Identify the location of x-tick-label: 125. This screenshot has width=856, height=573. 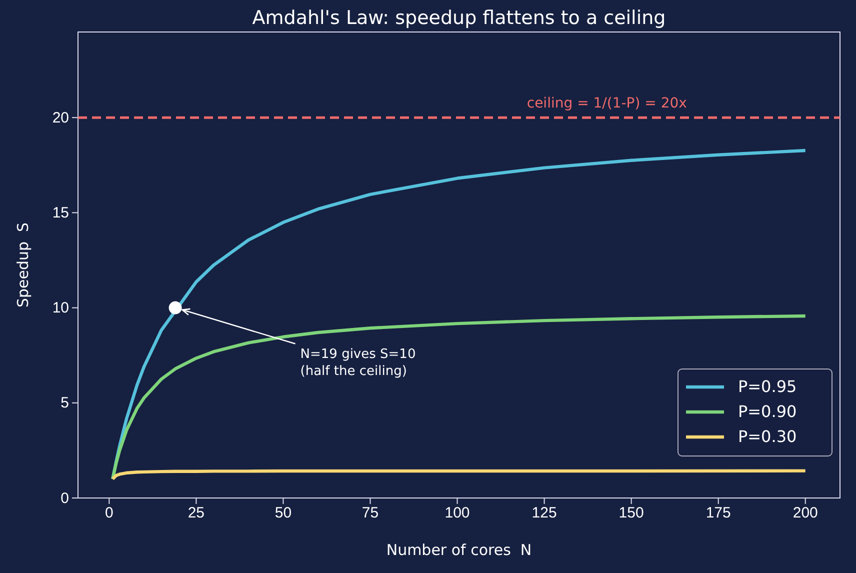
(544, 513).